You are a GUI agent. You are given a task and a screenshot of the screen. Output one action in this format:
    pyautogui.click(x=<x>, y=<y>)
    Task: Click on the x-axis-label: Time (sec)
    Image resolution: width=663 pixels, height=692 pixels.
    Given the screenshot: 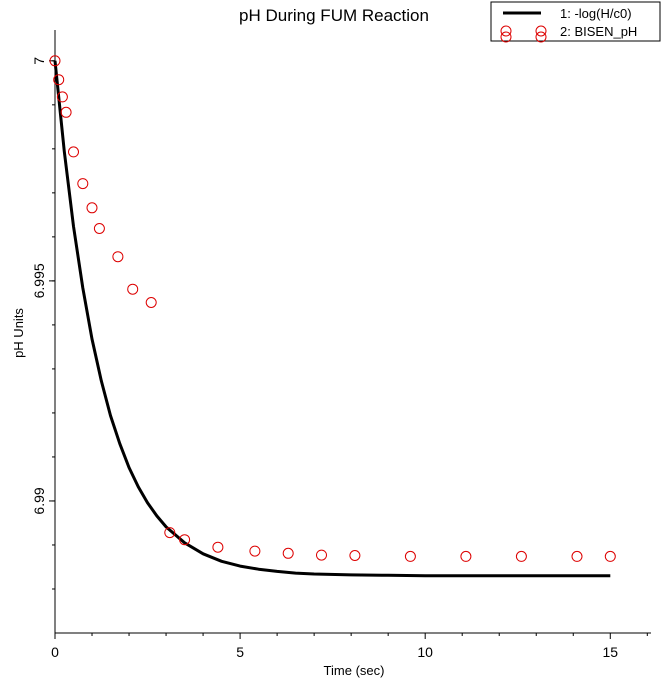 What is the action you would take?
    pyautogui.click(x=354, y=670)
    